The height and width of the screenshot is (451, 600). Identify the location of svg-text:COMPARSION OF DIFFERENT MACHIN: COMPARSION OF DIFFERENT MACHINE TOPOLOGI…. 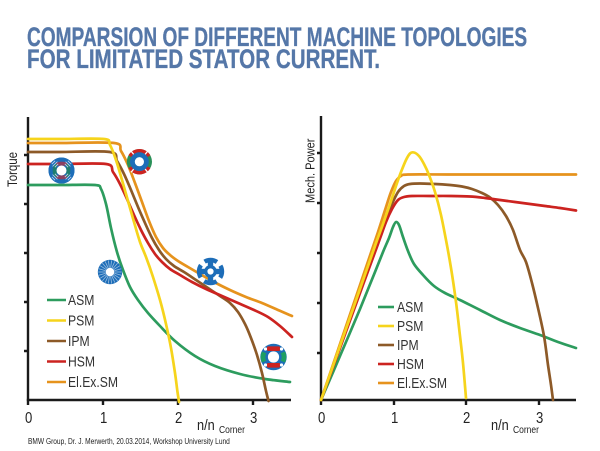
(277, 37).